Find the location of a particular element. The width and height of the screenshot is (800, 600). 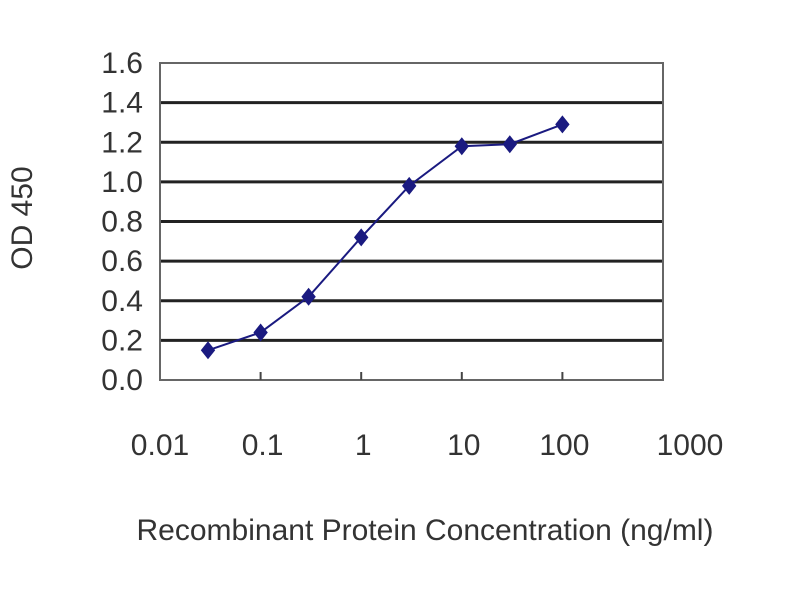

y-tick-label: 0.8 is located at coordinates (122, 222).